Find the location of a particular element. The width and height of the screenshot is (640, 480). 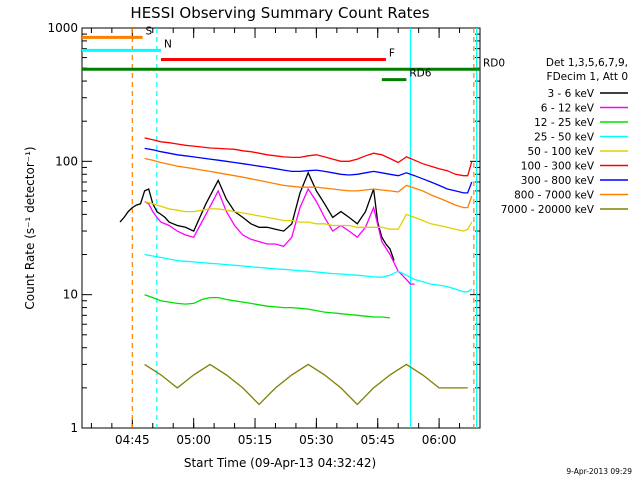

status-bar-label: RD0 is located at coordinates (494, 63).